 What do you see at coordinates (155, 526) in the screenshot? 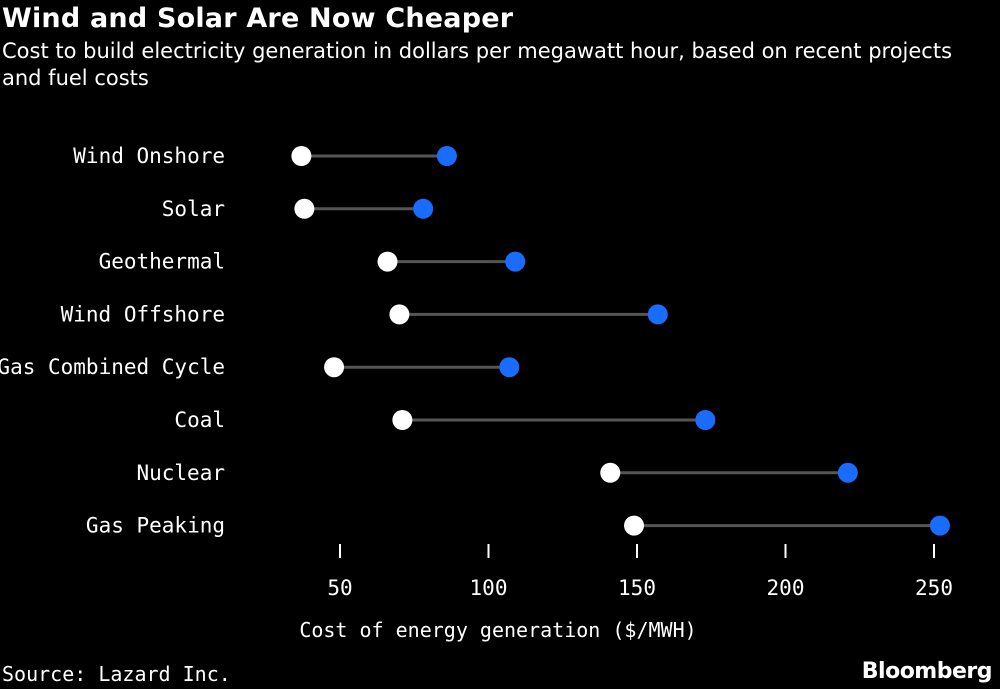
I see `category-label: Gas Peaking` at bounding box center [155, 526].